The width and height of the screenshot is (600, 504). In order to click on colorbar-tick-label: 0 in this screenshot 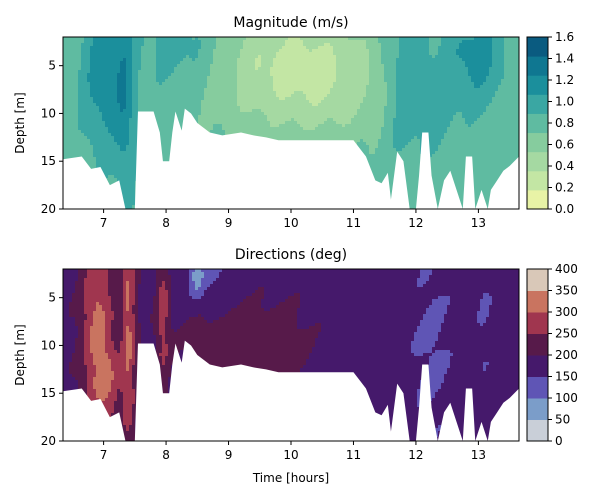, I will do `click(559, 441)`.